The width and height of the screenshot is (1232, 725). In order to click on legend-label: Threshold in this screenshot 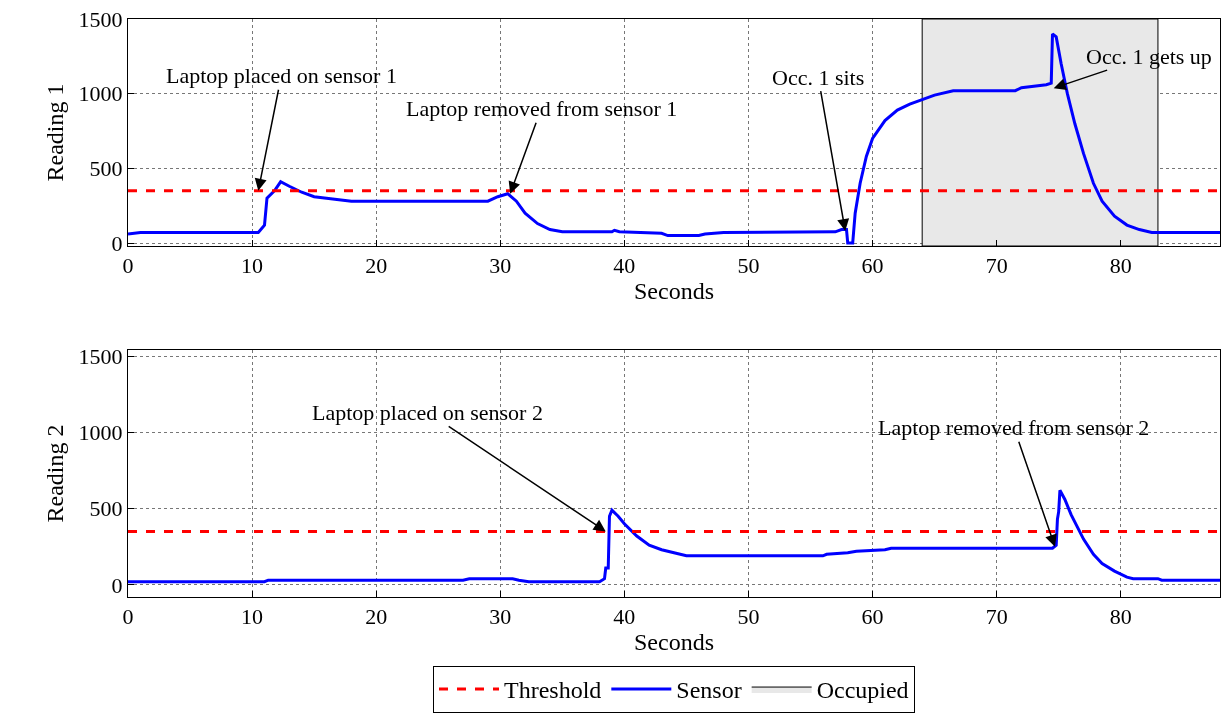, I will do `click(553, 690)`.